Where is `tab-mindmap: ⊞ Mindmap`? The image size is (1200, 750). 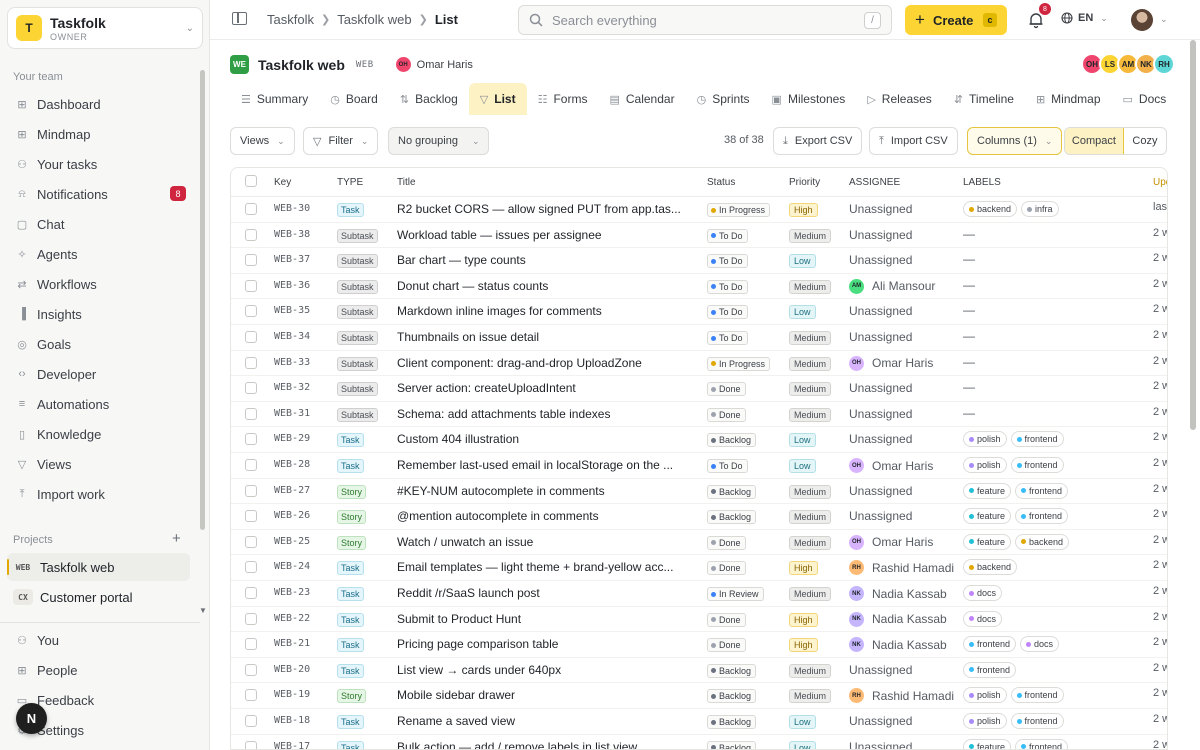 tab-mindmap: ⊞ Mindmap is located at coordinates (1068, 99).